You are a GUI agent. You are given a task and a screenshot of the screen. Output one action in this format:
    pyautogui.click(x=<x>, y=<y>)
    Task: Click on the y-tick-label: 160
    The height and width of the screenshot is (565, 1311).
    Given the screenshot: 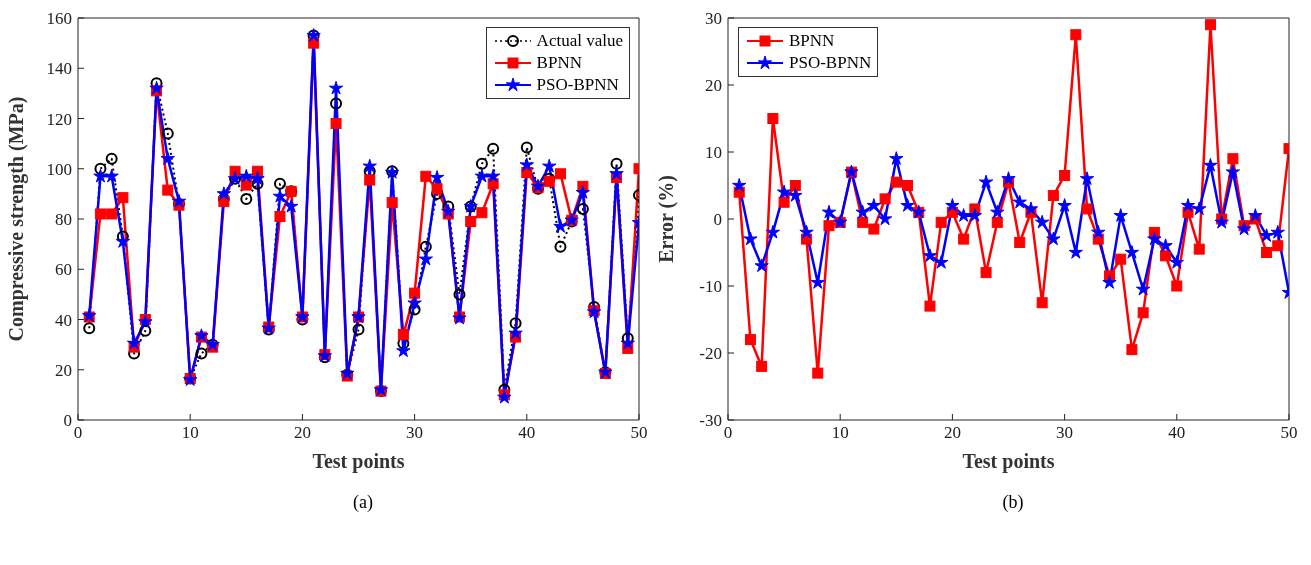 What is the action you would take?
    pyautogui.click(x=59, y=19)
    